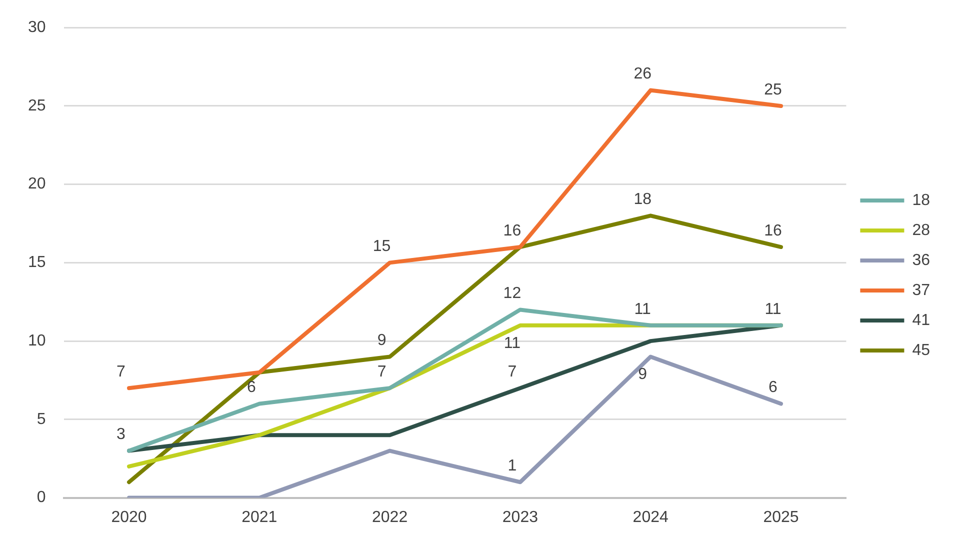 The width and height of the screenshot is (960, 547). I want to click on y-tick-label: 30, so click(37, 27).